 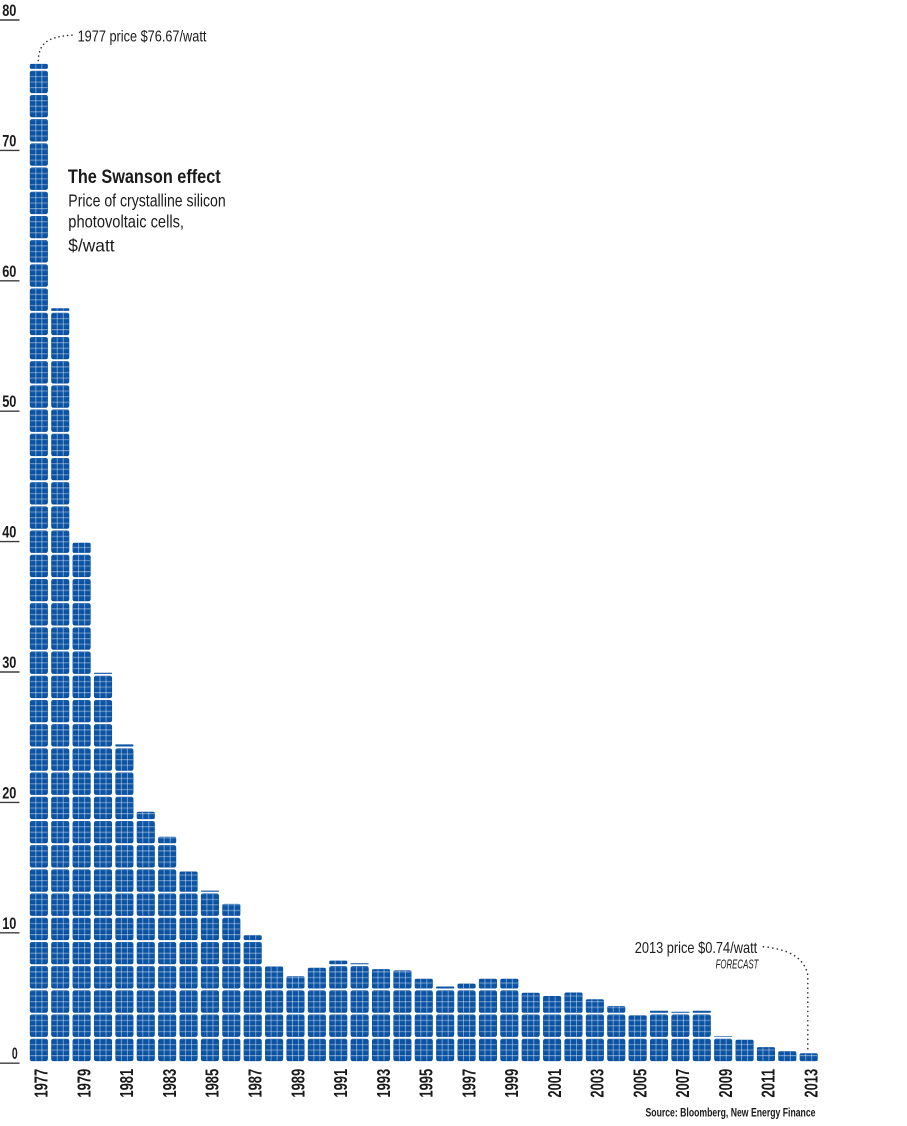 I want to click on svg-text: photovoltaic cells,, so click(x=126, y=221).